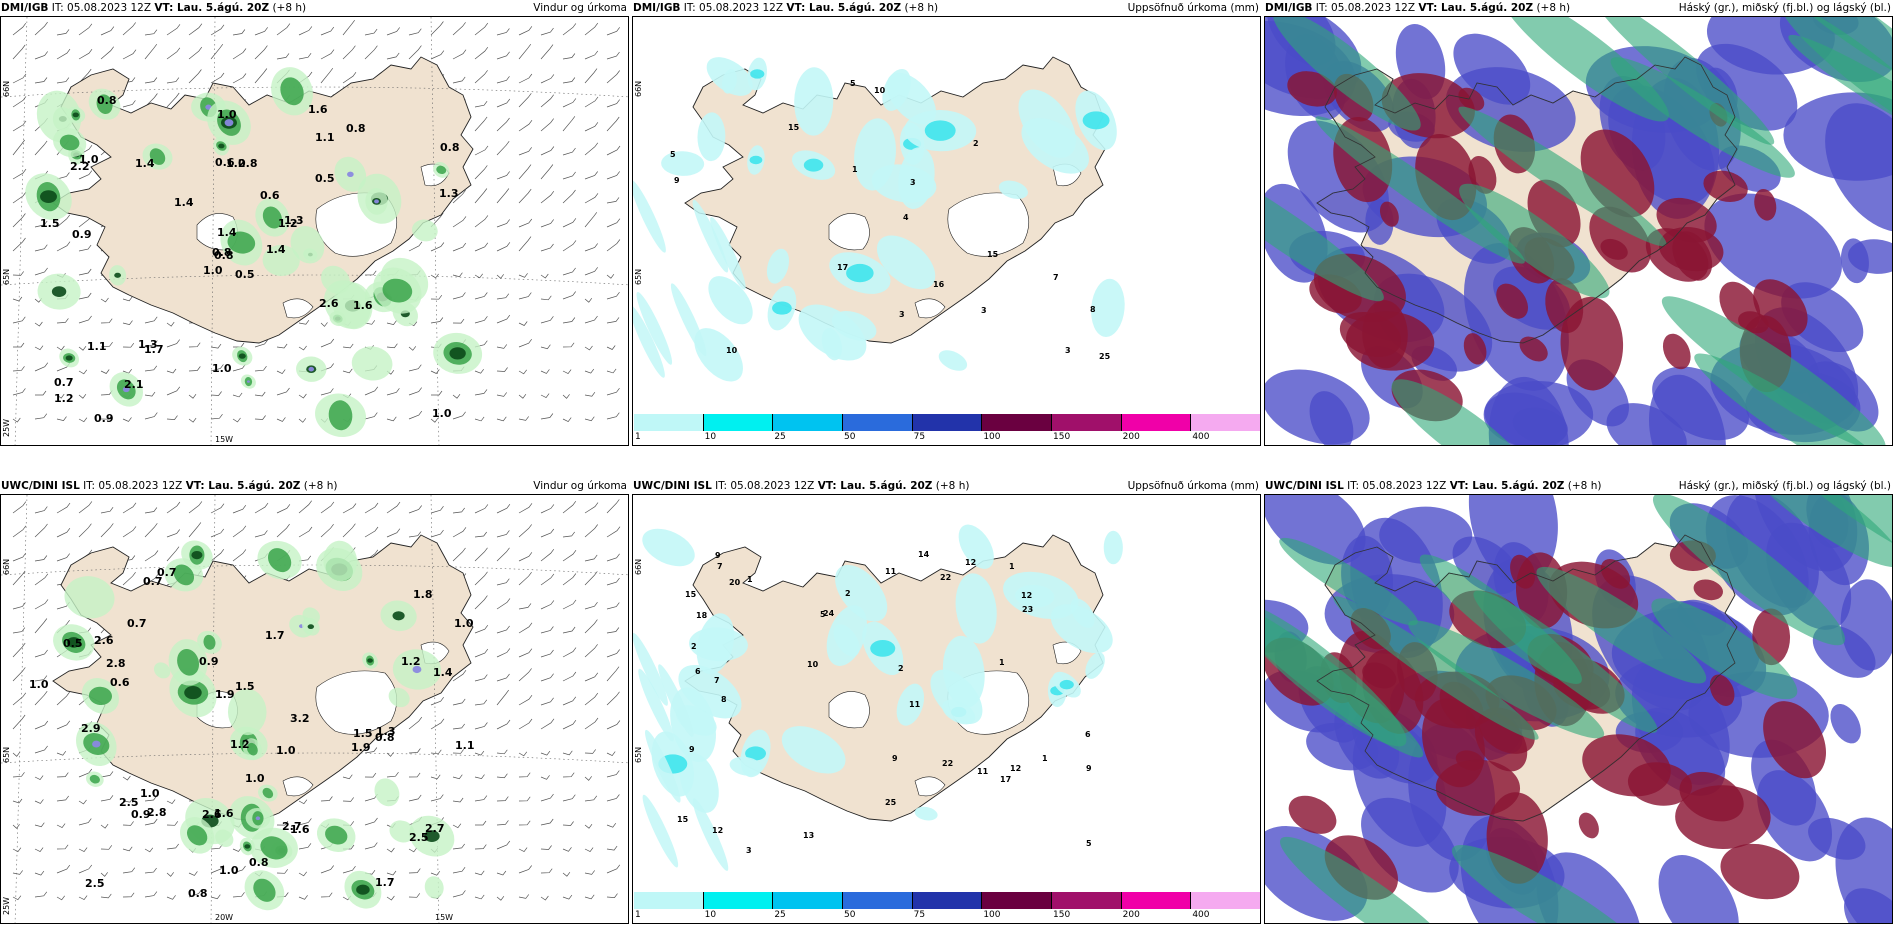 The width and height of the screenshot is (1900, 950). What do you see at coordinates (225, 694) in the screenshot?
I see `precip-value-label: 1.9` at bounding box center [225, 694].